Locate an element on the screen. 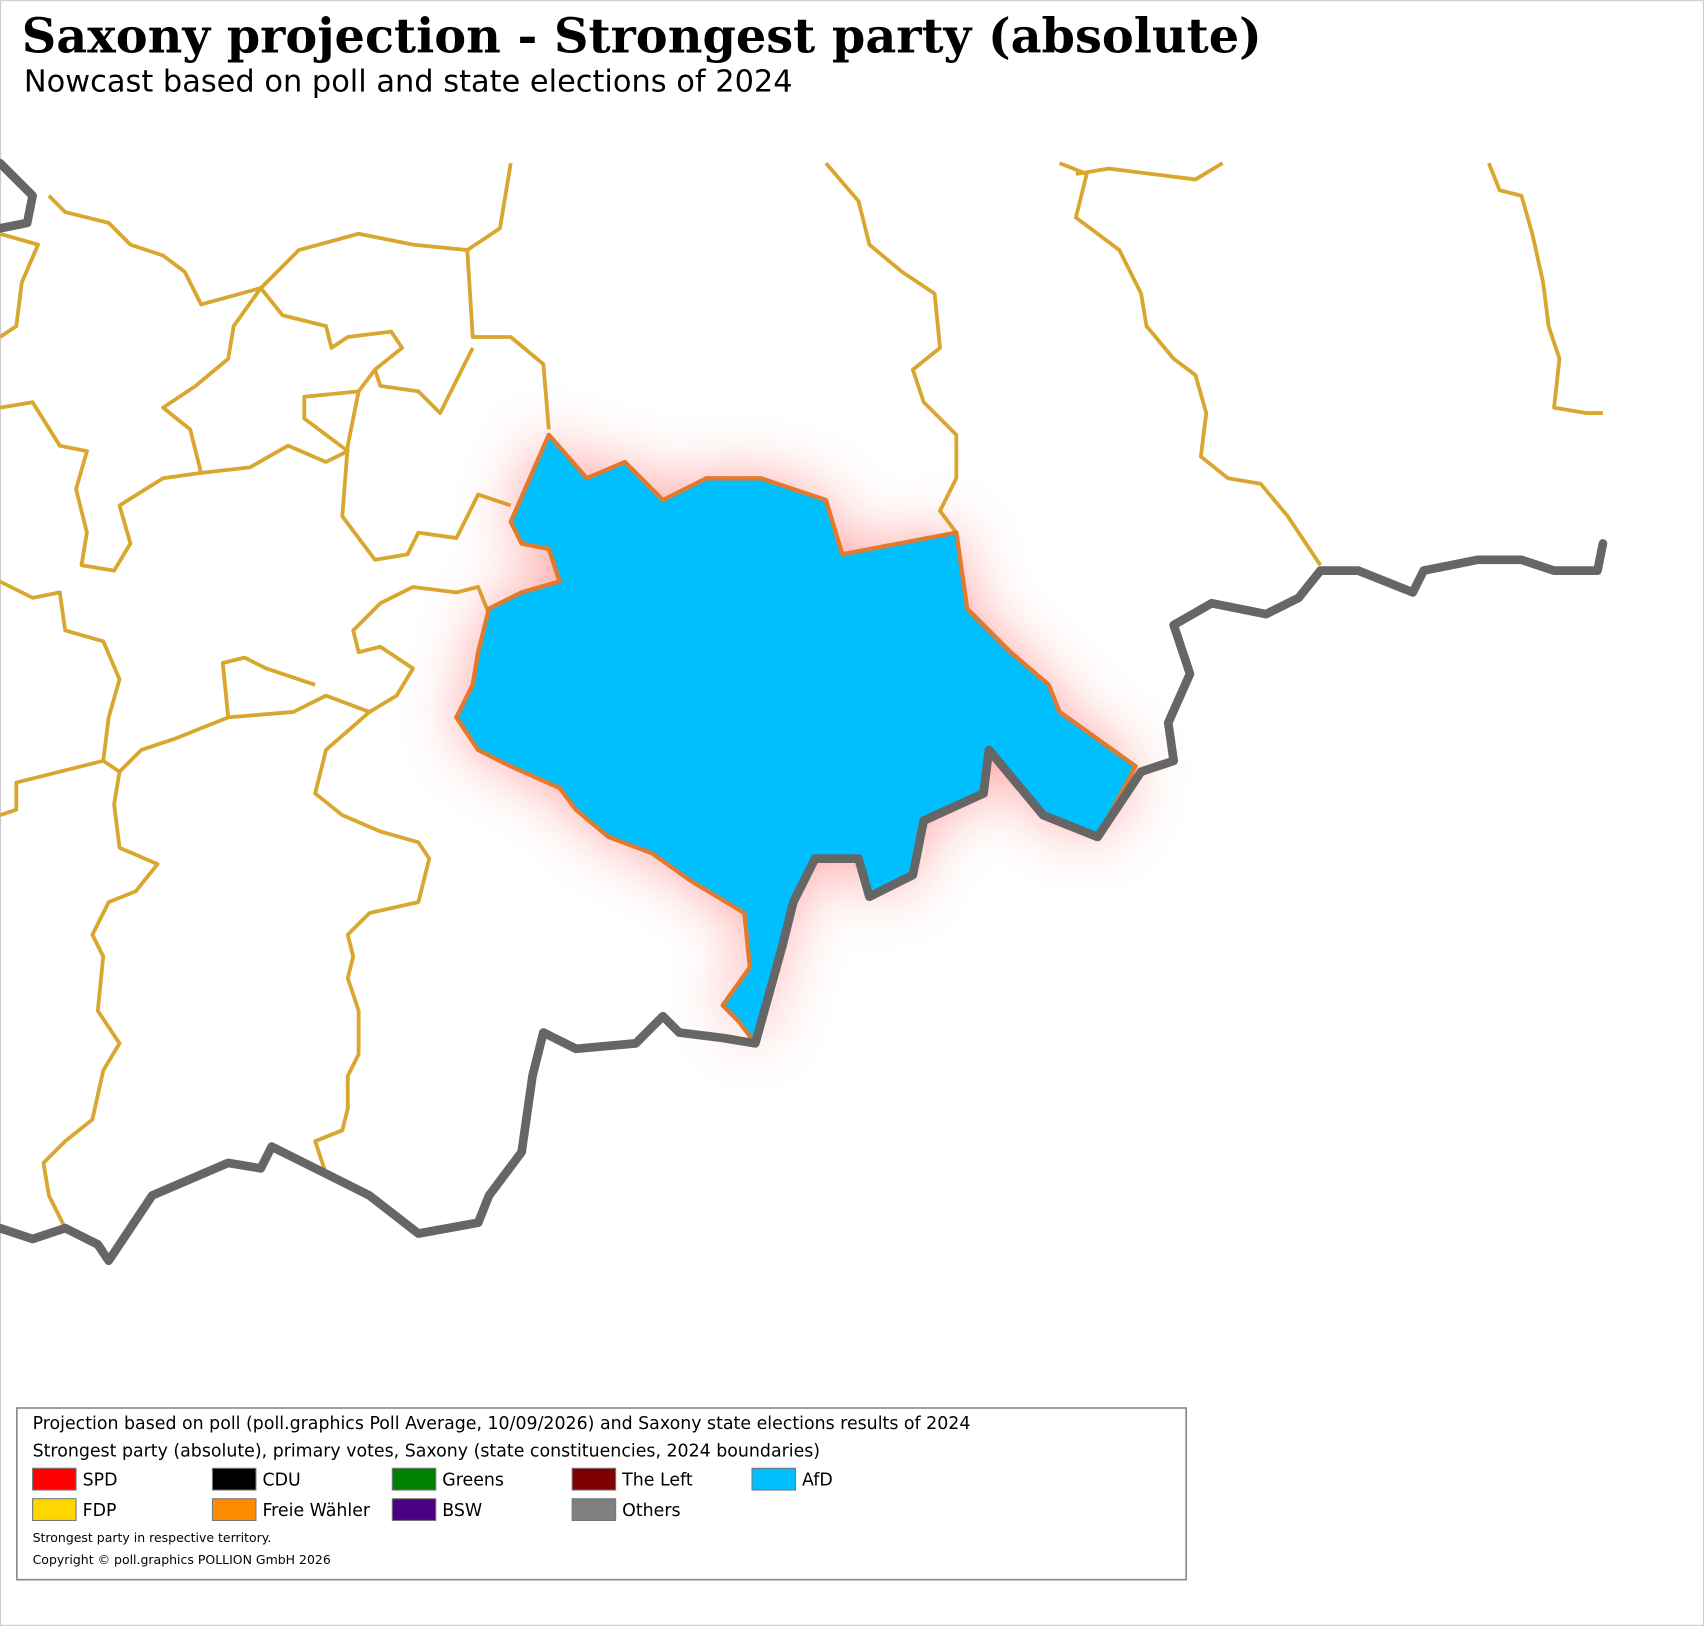  legend-label: FDP is located at coordinates (100, 1511).